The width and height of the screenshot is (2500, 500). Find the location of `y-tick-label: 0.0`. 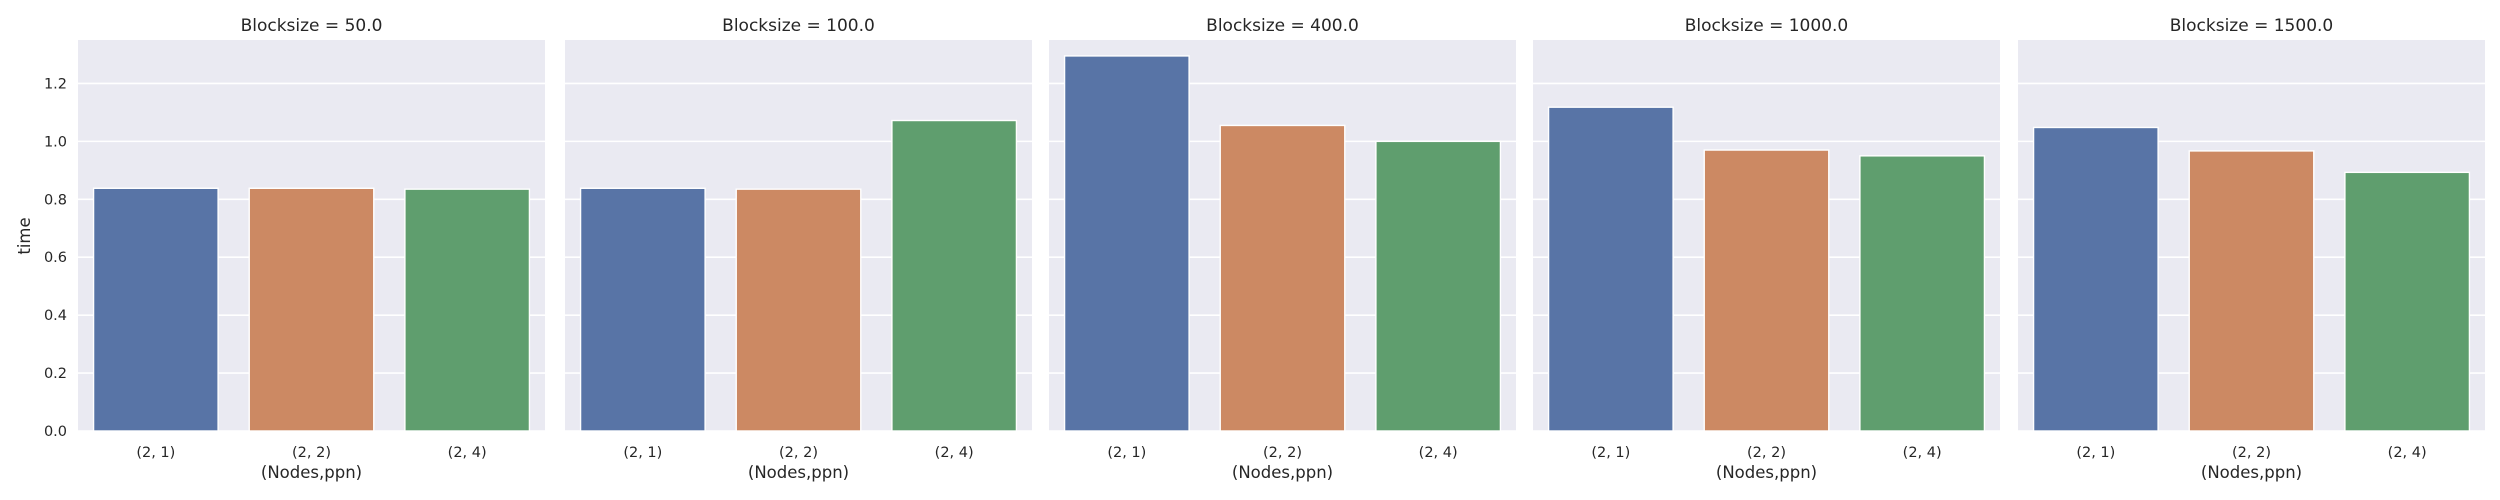

y-tick-label: 0.0 is located at coordinates (55, 432).